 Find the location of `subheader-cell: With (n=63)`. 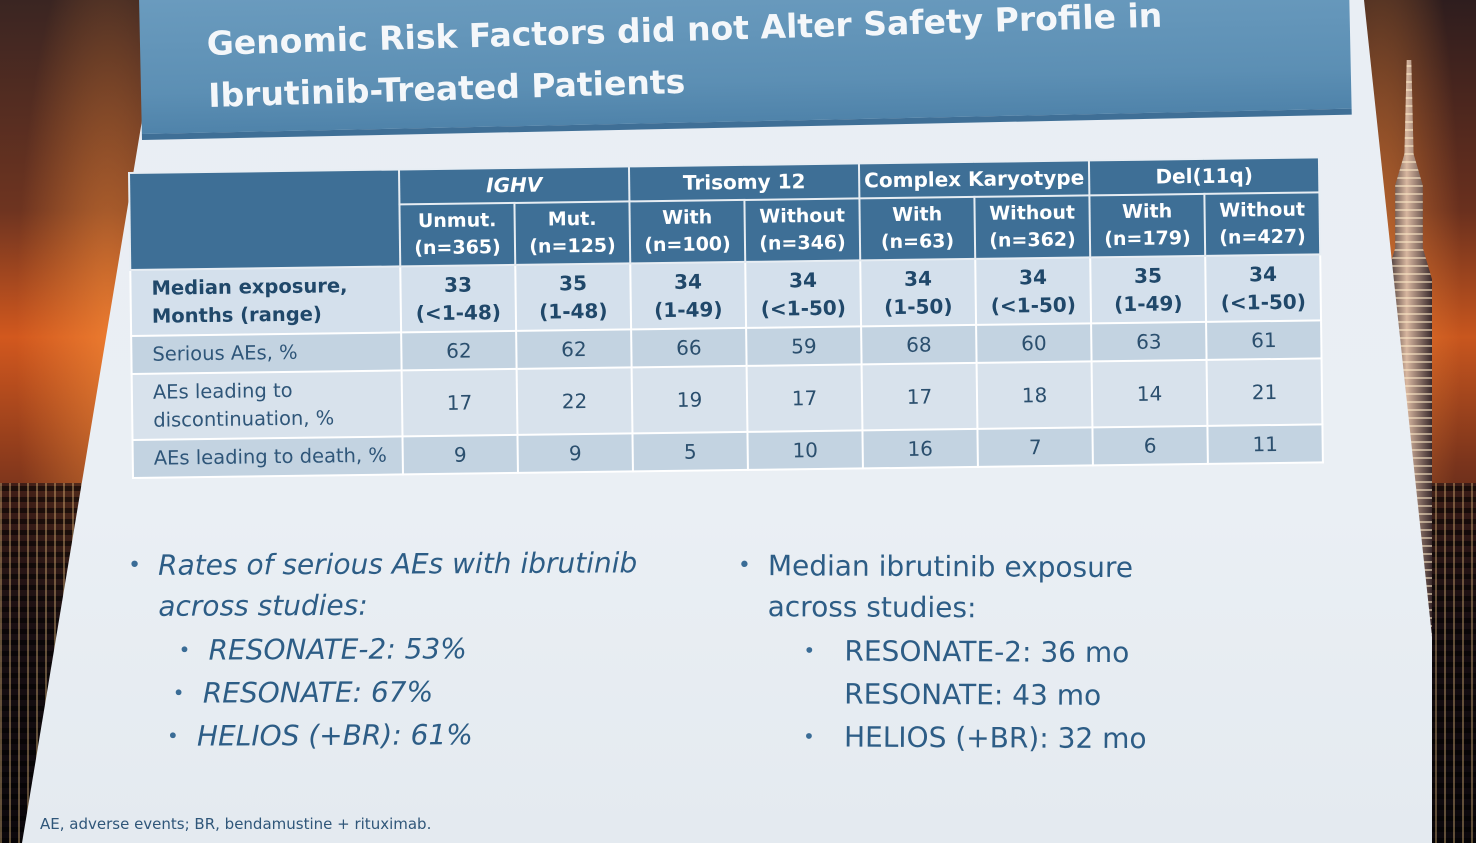

subheader-cell: With (n=63) is located at coordinates (917, 228).